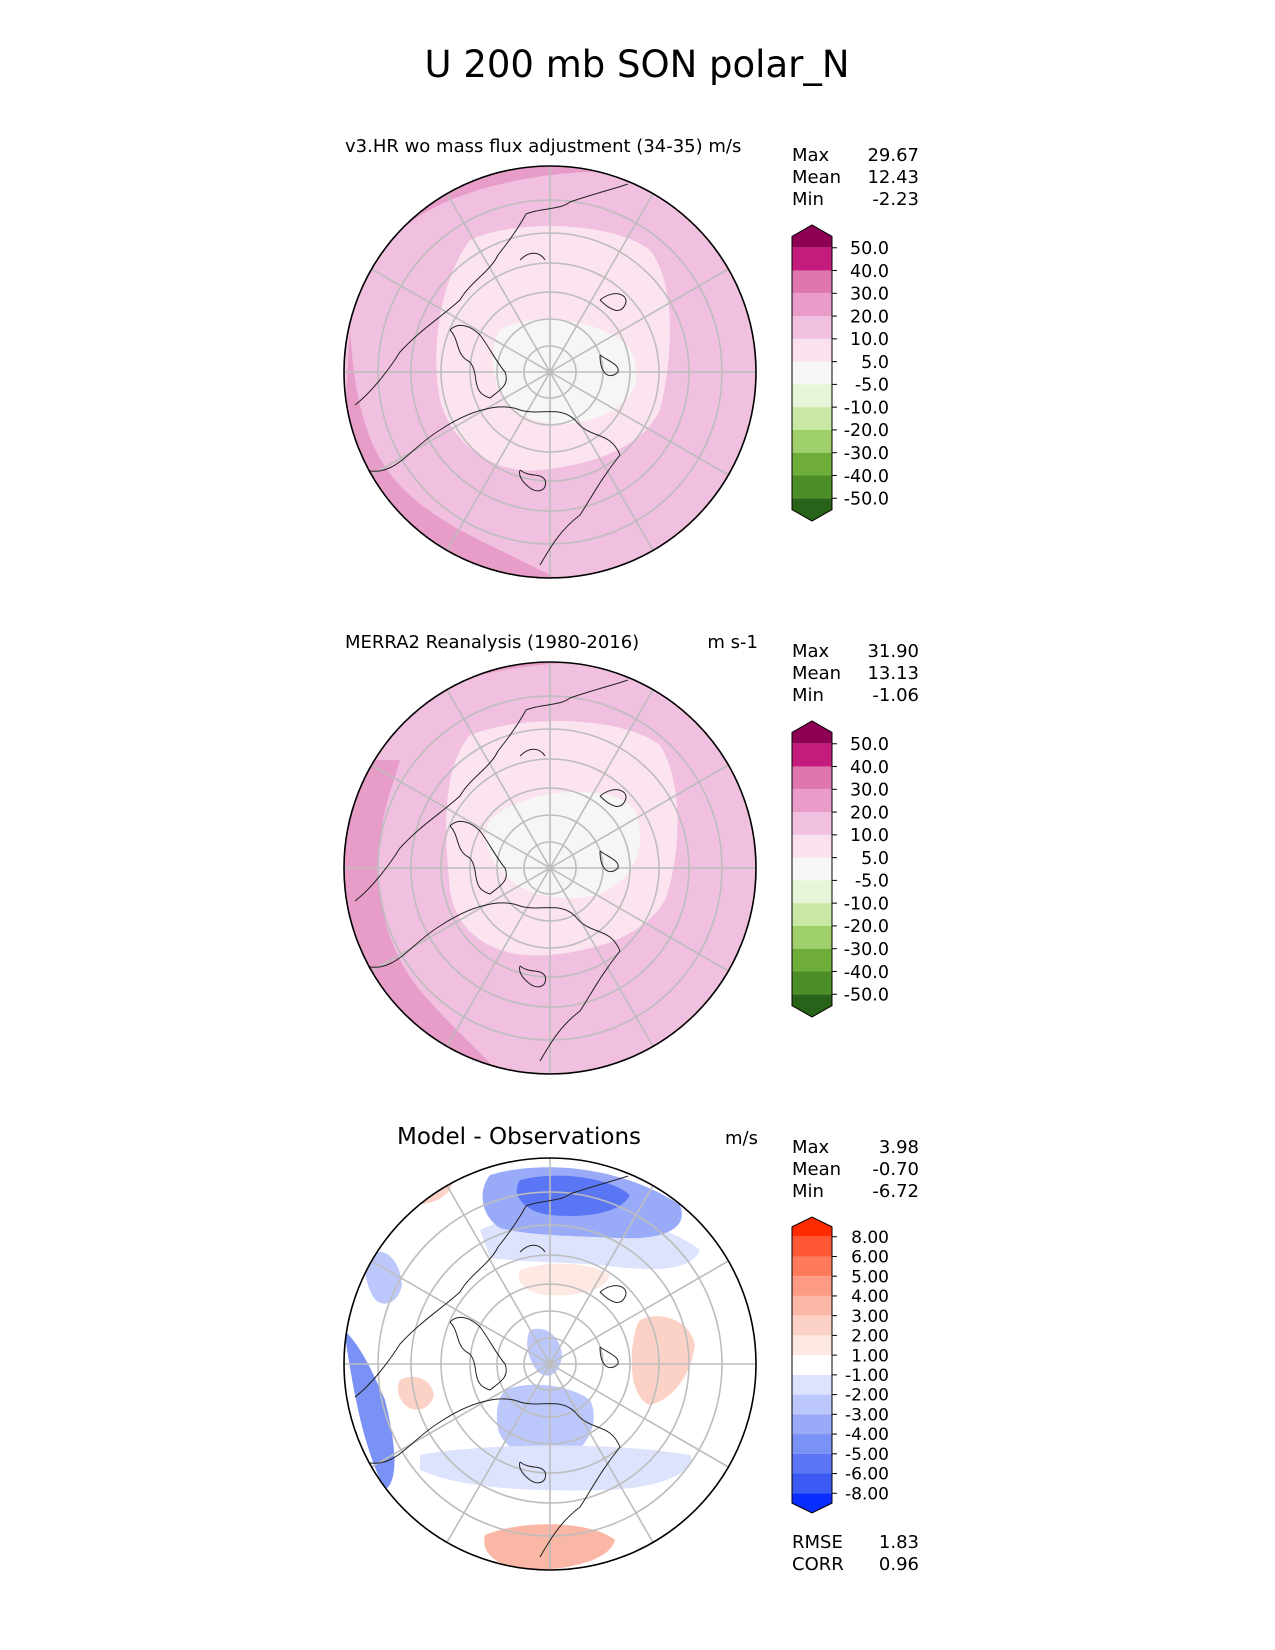  I want to click on colorbar-tick-label: 50.0, so click(869, 249).